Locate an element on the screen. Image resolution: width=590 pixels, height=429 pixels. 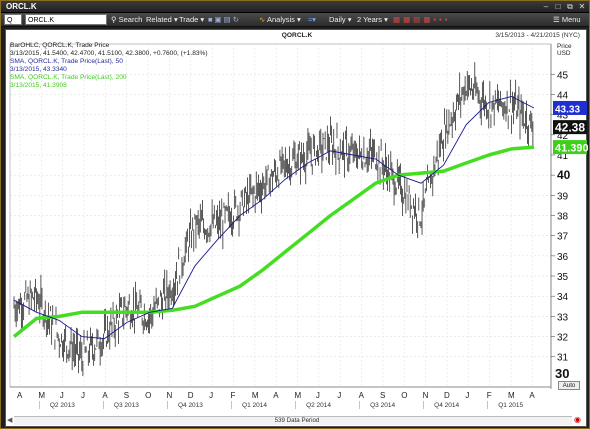
price-tick-label: 43 is located at coordinates (563, 116).